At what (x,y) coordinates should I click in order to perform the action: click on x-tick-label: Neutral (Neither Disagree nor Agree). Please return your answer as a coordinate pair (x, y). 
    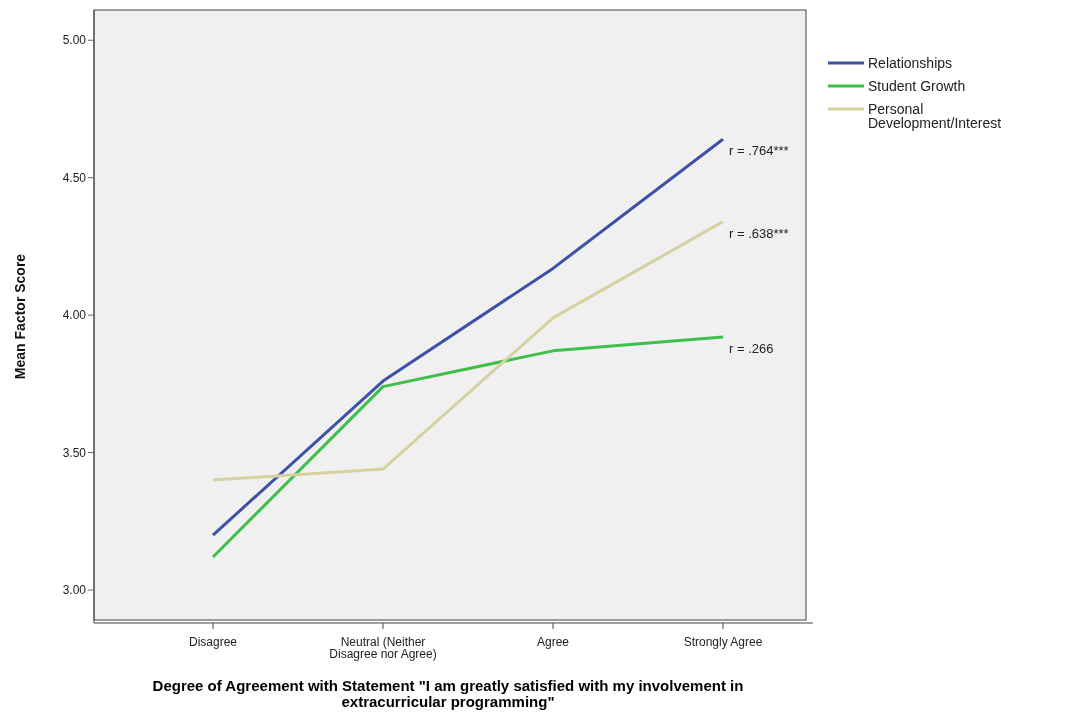
    Looking at the image, I should click on (383, 647).